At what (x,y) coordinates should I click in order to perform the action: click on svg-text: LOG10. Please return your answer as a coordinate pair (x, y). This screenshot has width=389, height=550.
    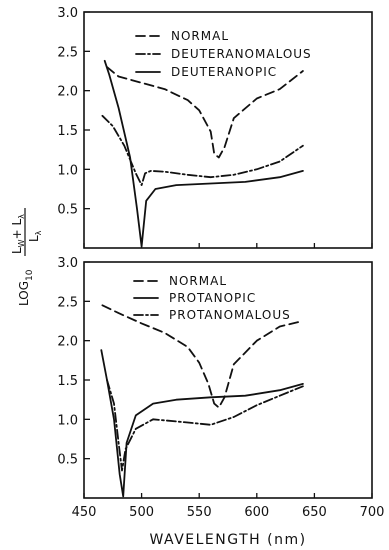
    Looking at the image, I should click on (26, 287).